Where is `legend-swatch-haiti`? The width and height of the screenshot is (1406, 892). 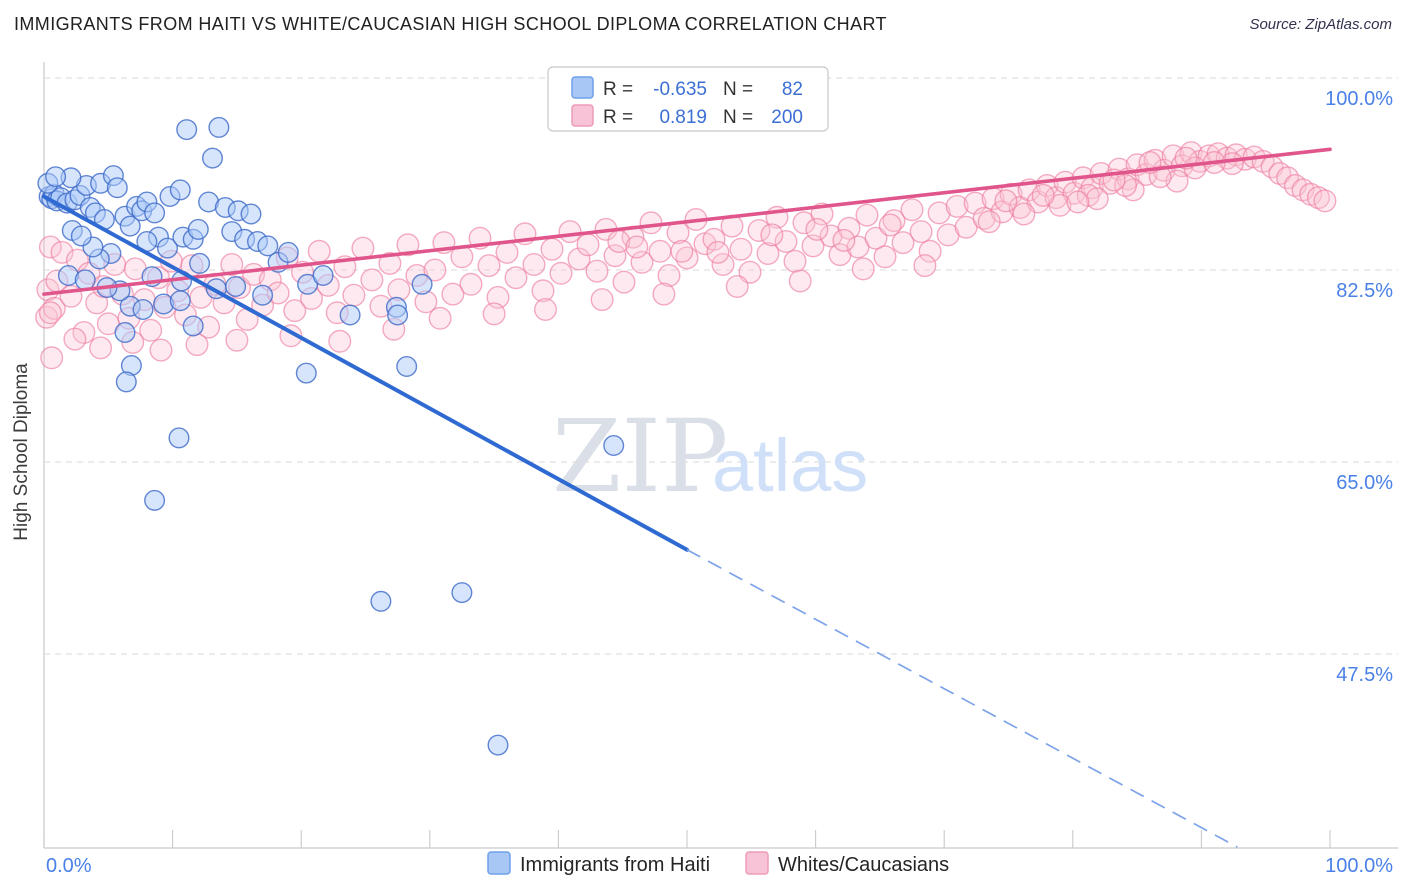 legend-swatch-haiti is located at coordinates (499, 863).